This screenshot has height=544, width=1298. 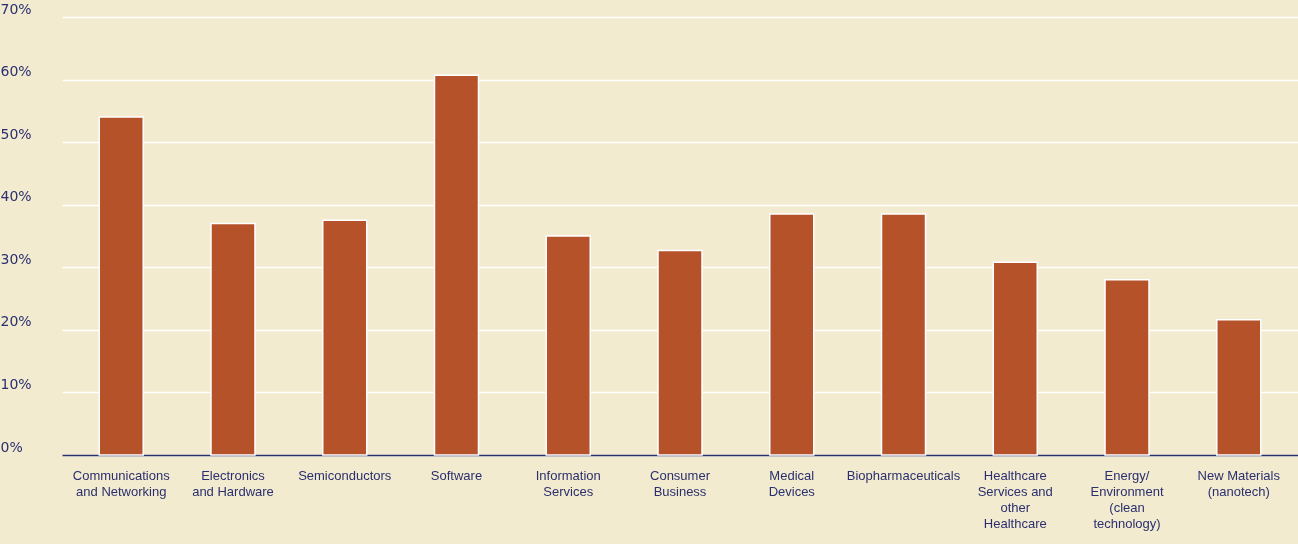 What do you see at coordinates (16, 133) in the screenshot?
I see `y-tick-label: 50%` at bounding box center [16, 133].